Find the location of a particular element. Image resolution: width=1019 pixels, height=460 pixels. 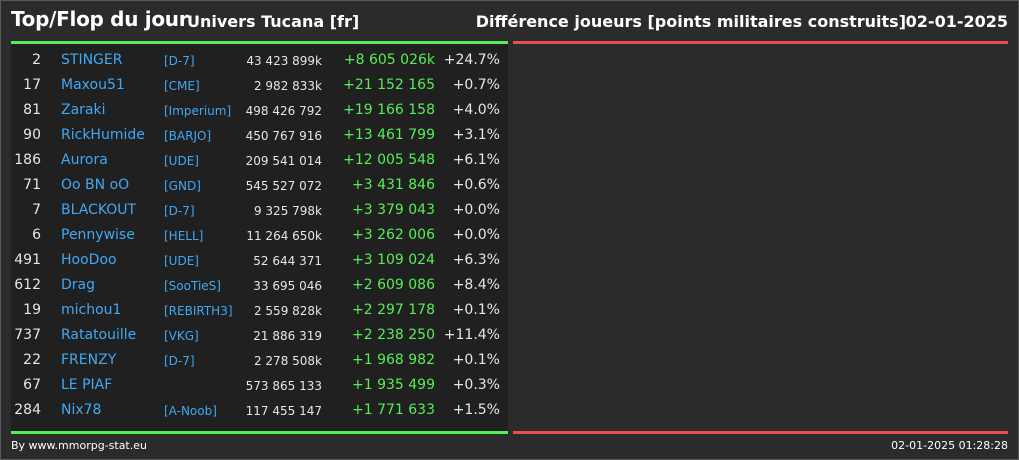

points-difference: +19 166 158 is located at coordinates (389, 110).